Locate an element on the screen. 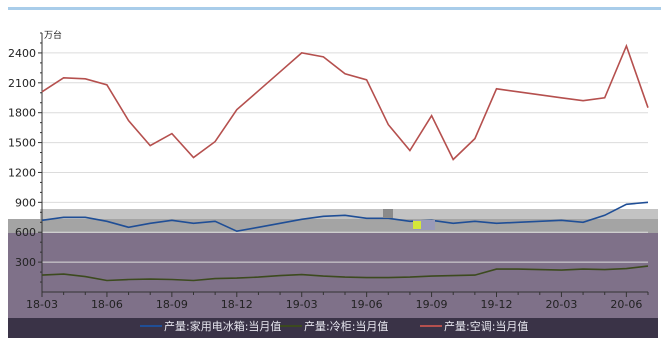 The image size is (670, 343). x-tick-label: 18-09 is located at coordinates (172, 304).